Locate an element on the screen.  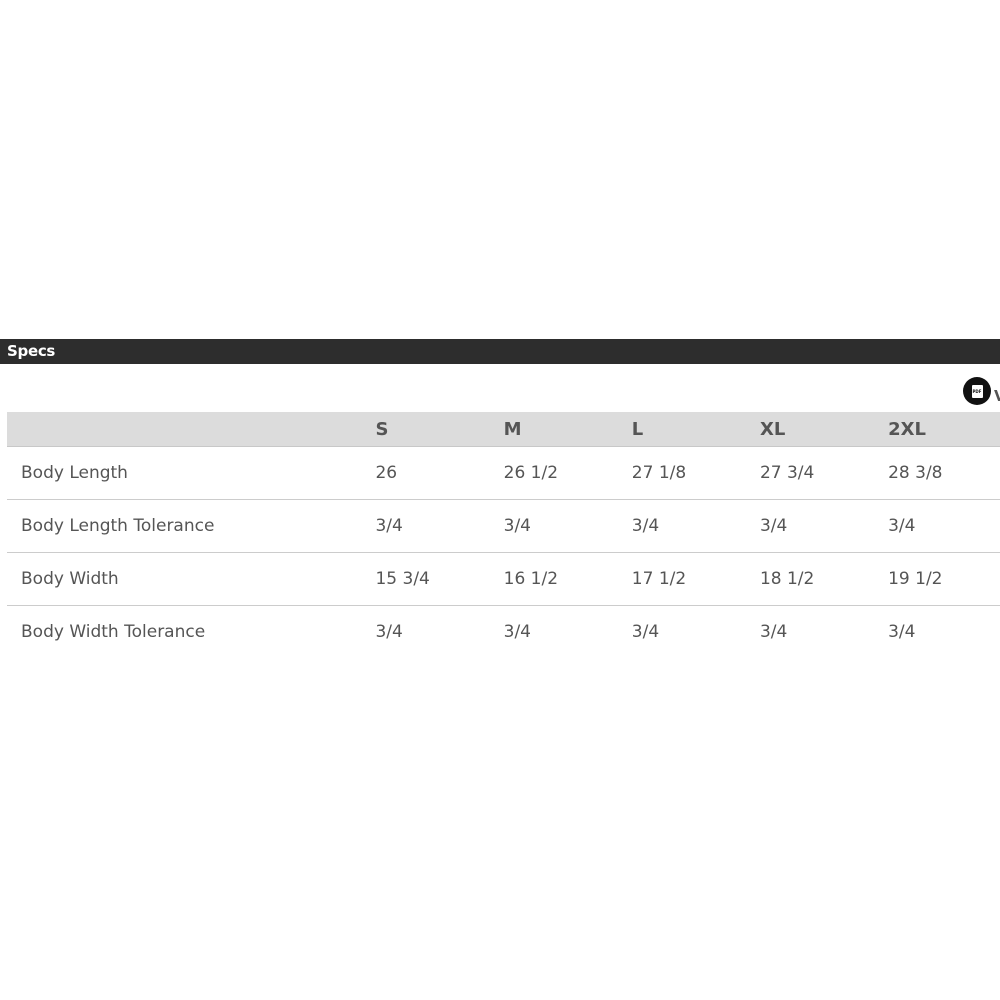
cell-value: 27 1/8 is located at coordinates (695, 473).